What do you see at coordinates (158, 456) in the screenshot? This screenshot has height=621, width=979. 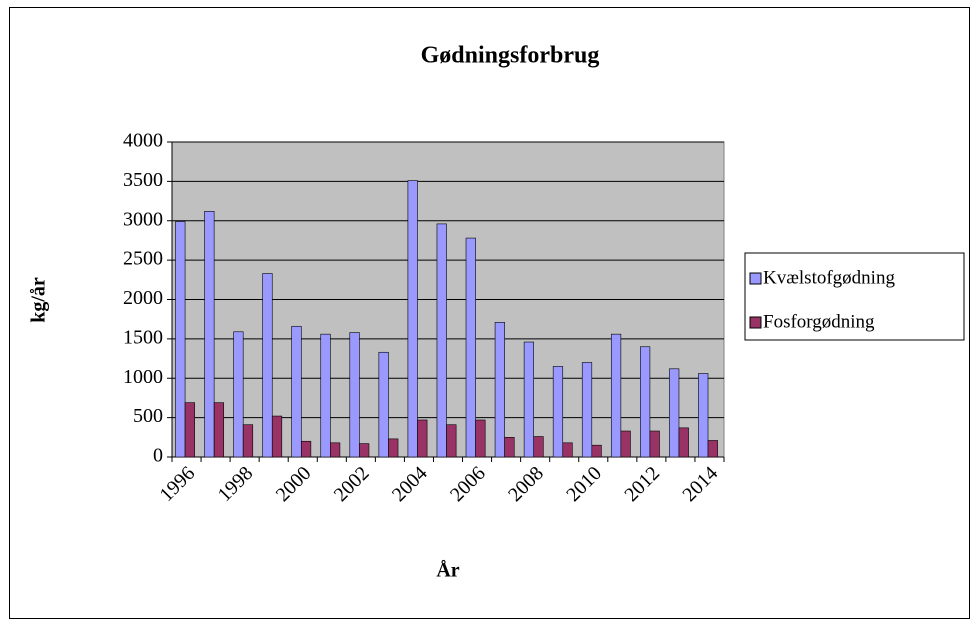 I see `y-tick-label: 0` at bounding box center [158, 456].